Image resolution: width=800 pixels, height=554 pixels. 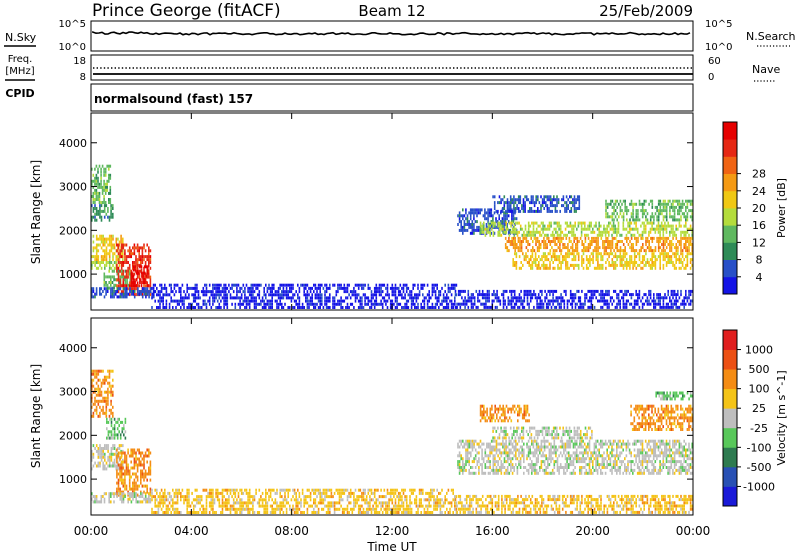 What do you see at coordinates (36, 212) in the screenshot?
I see `power-ylabel: Slant Range [km]` at bounding box center [36, 212].